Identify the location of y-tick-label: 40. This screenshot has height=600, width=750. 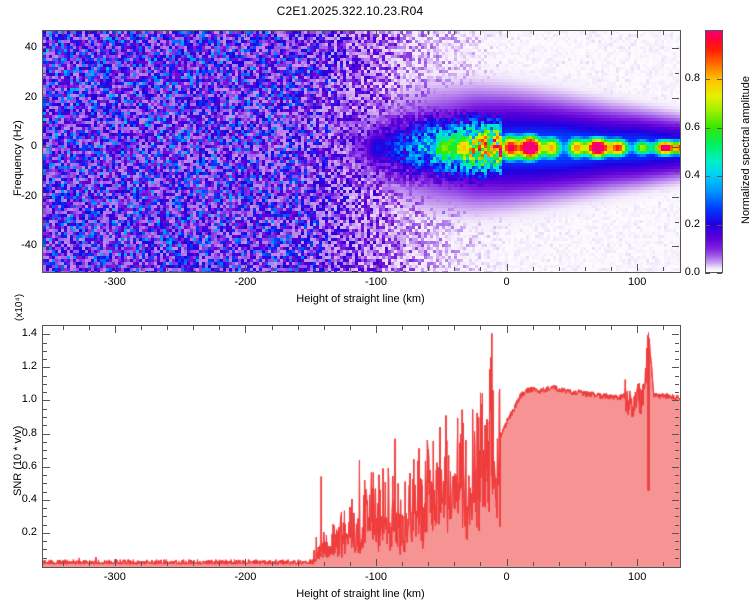
(30, 47).